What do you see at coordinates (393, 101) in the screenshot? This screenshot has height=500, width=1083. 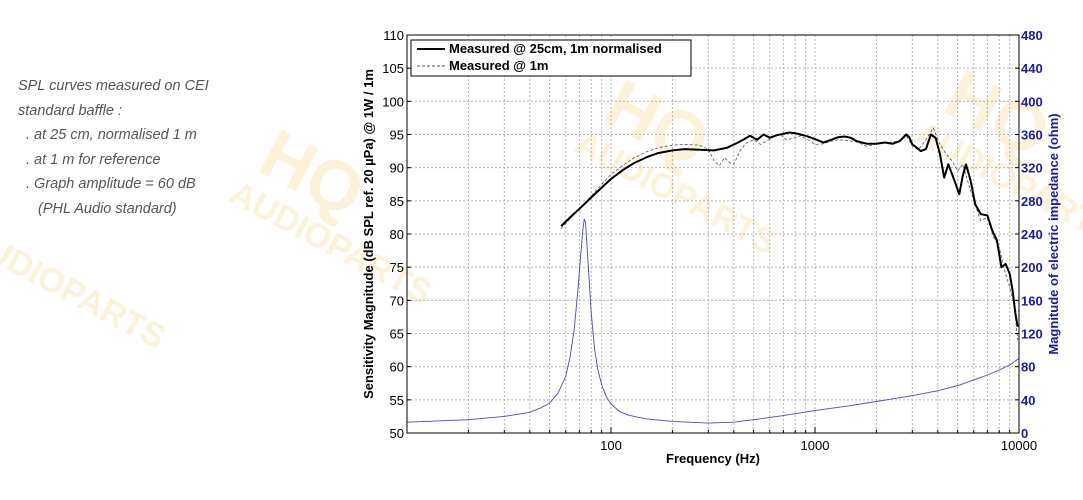 I see `y-tick-label: 100` at bounding box center [393, 101].